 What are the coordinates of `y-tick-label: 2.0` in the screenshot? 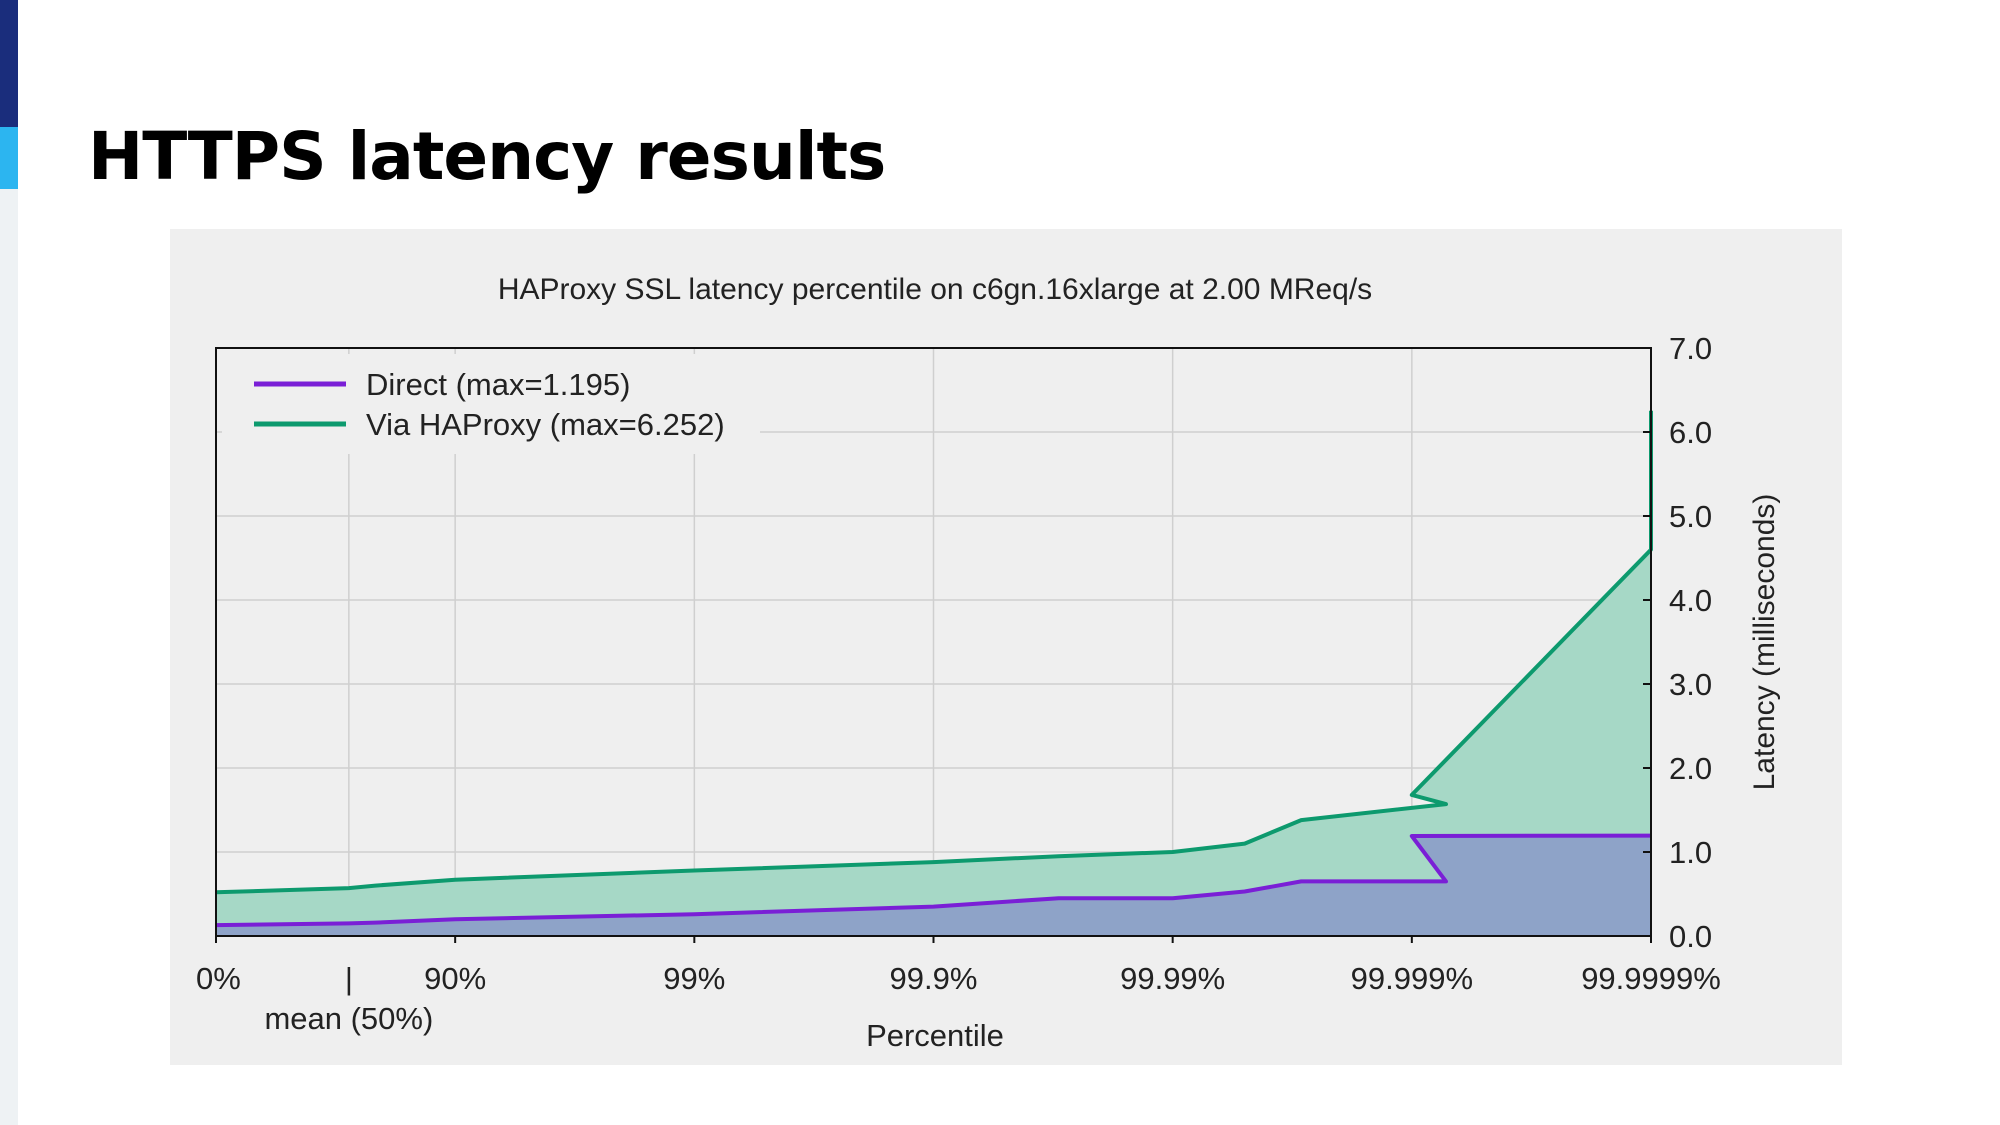 It's located at (1690, 768).